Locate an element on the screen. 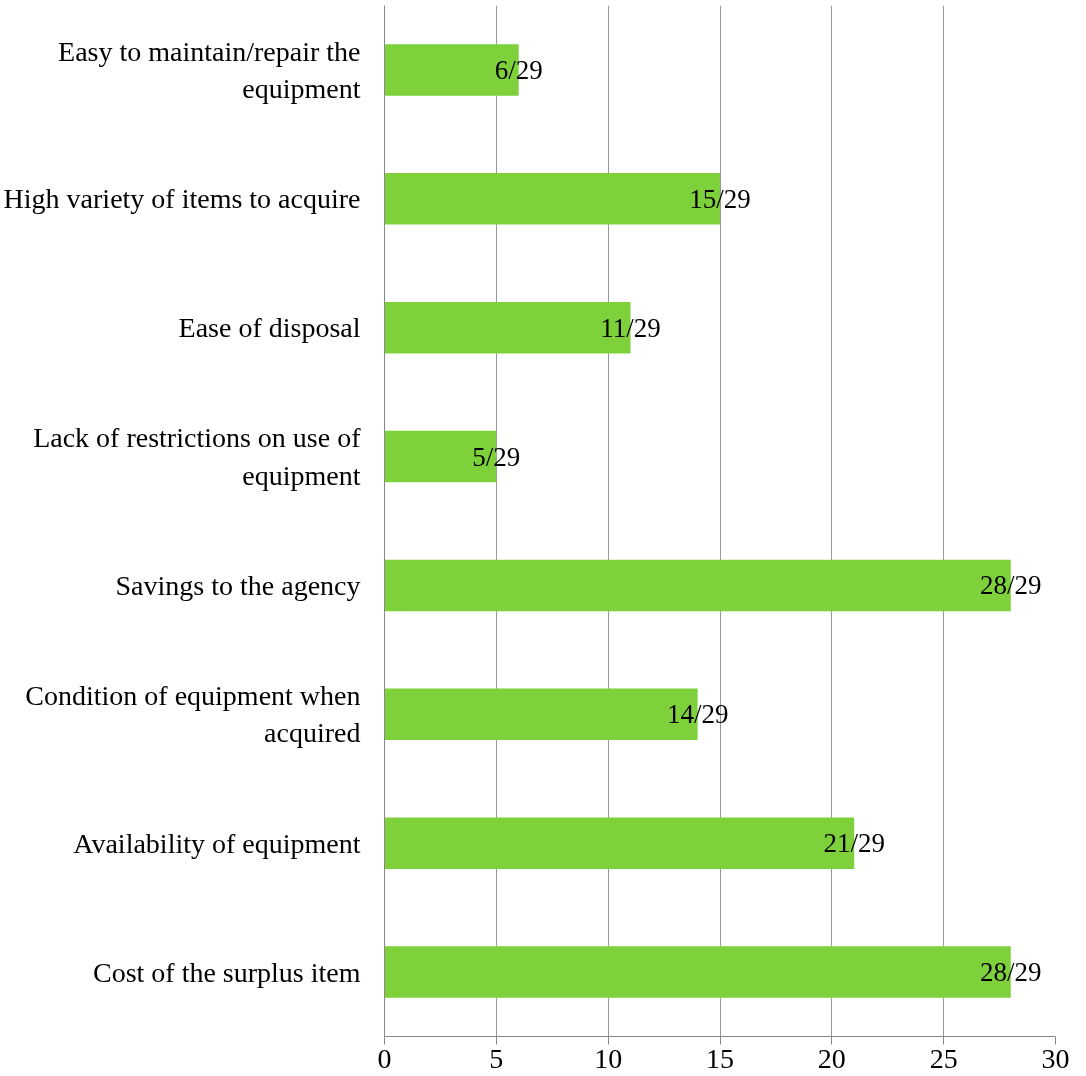 The height and width of the screenshot is (1076, 1086). x-tick-label: 15 is located at coordinates (720, 1058).